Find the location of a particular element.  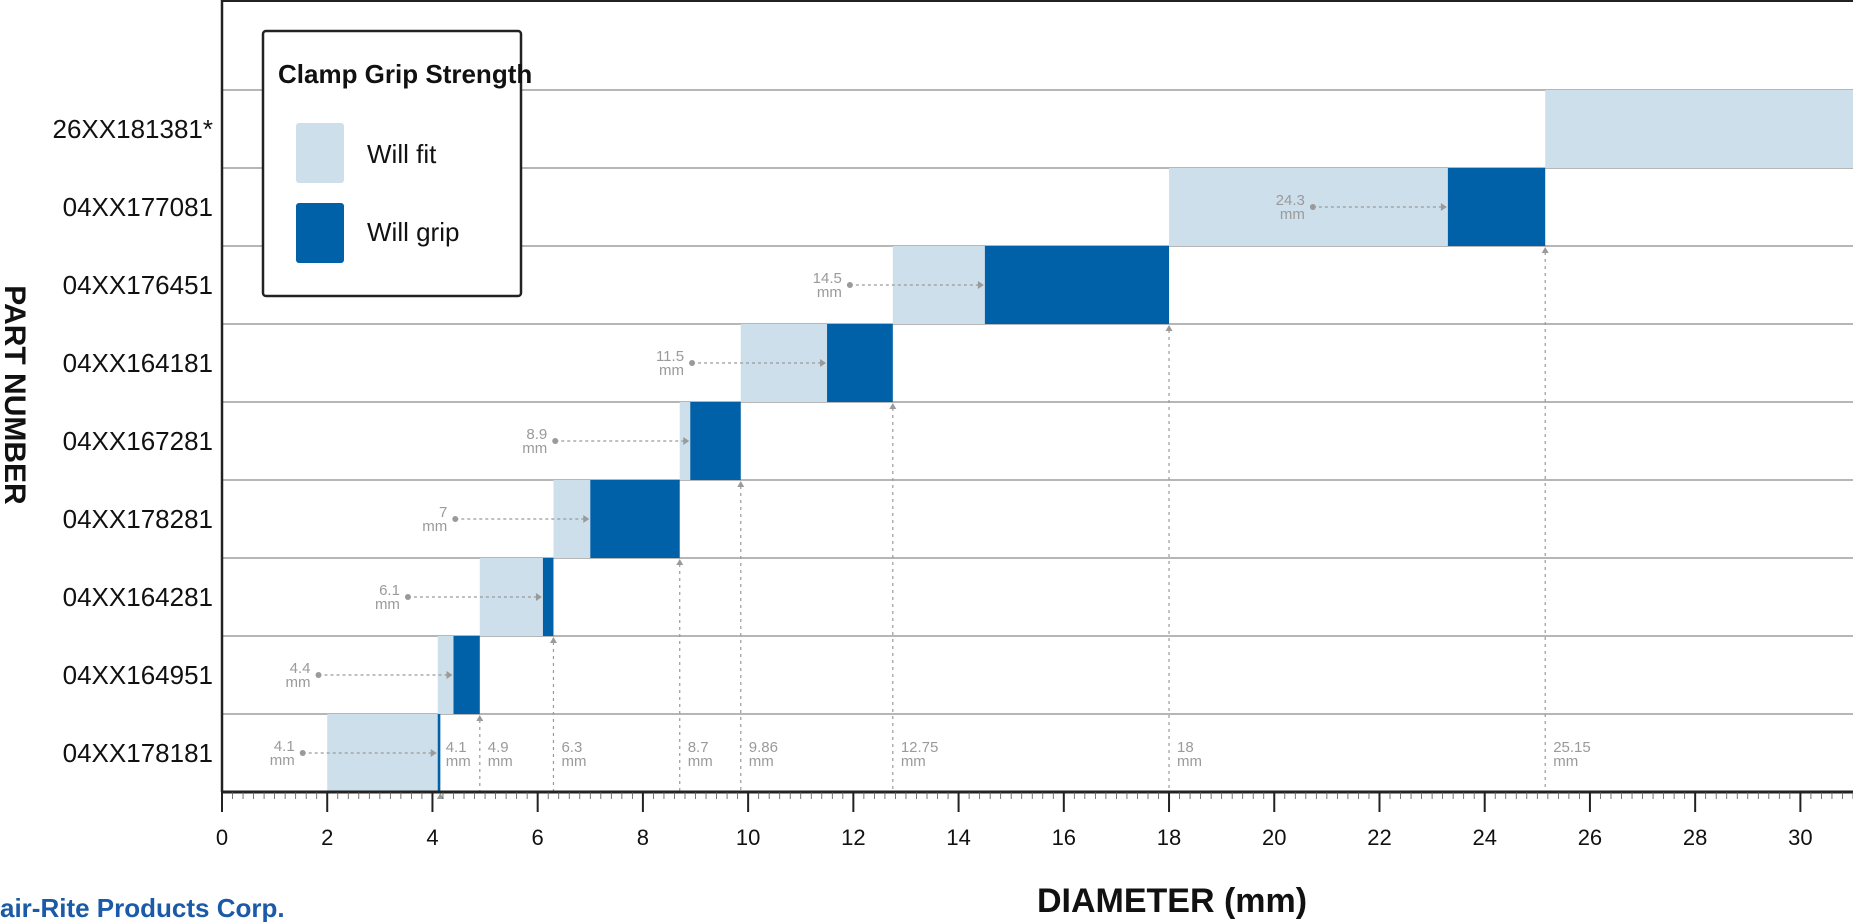

legend-label-fit: Will fit is located at coordinates (402, 154).